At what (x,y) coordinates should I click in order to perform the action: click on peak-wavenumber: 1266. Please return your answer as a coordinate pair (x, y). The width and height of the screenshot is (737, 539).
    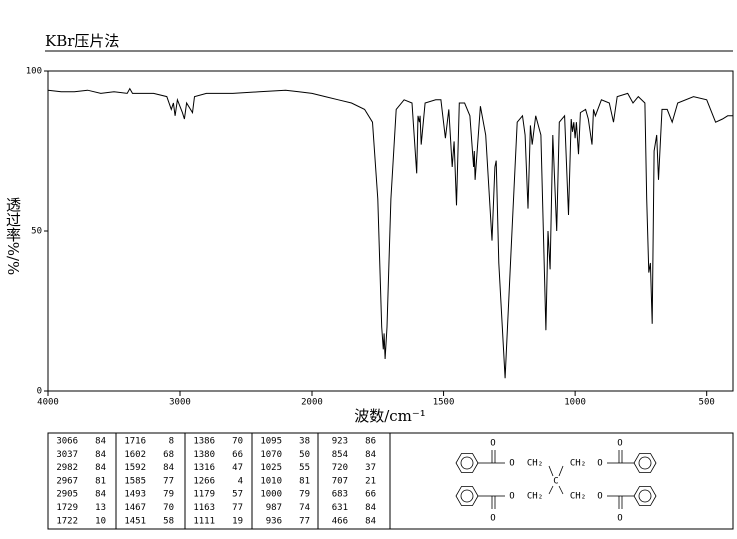
    Looking at the image, I should click on (204, 481).